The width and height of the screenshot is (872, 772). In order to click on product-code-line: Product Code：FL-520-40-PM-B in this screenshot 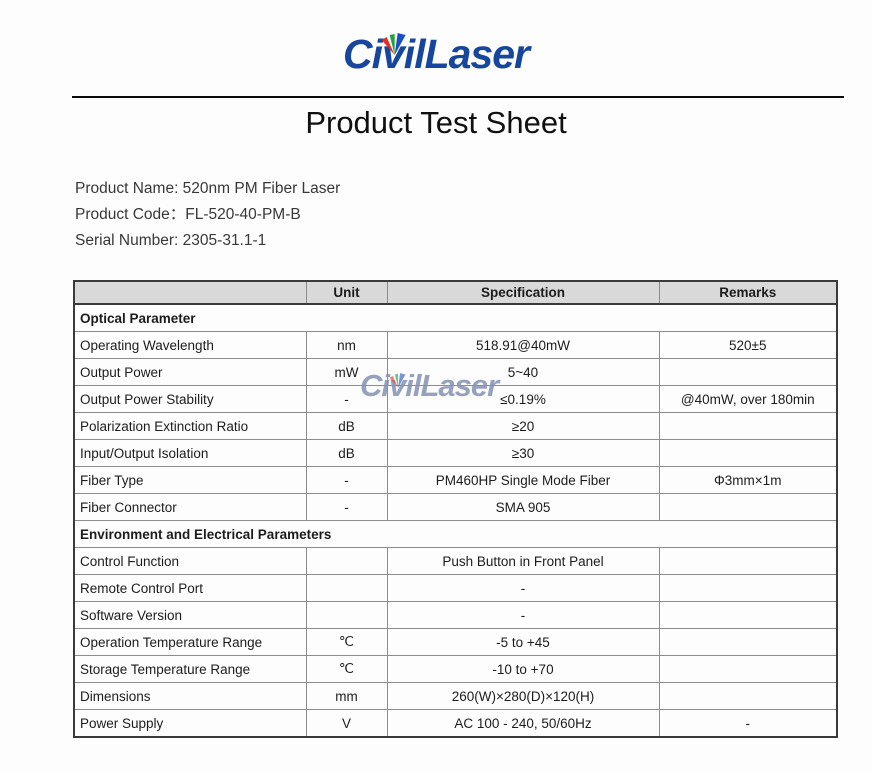, I will do `click(188, 214)`.